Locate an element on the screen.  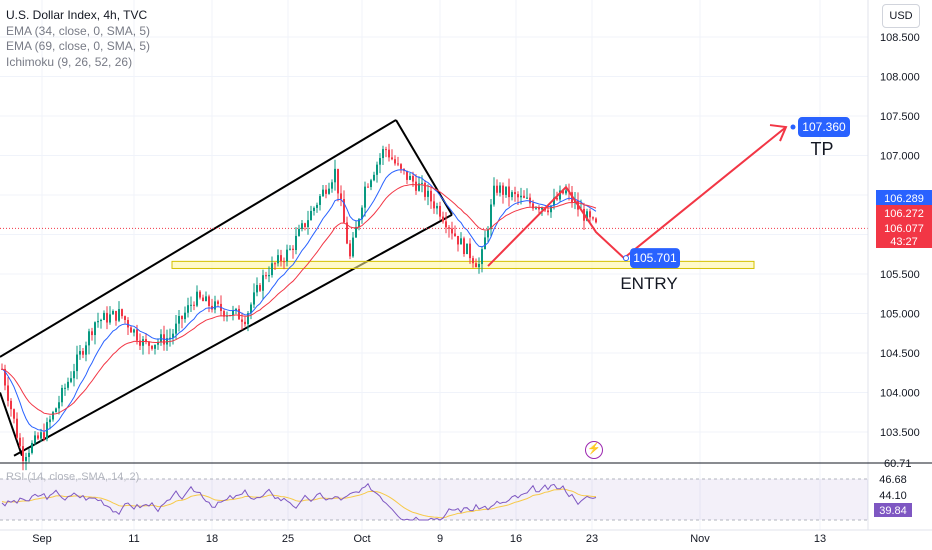
annotations: 107.360 TP 105.701 ENTRY is located at coordinates (735, 205).